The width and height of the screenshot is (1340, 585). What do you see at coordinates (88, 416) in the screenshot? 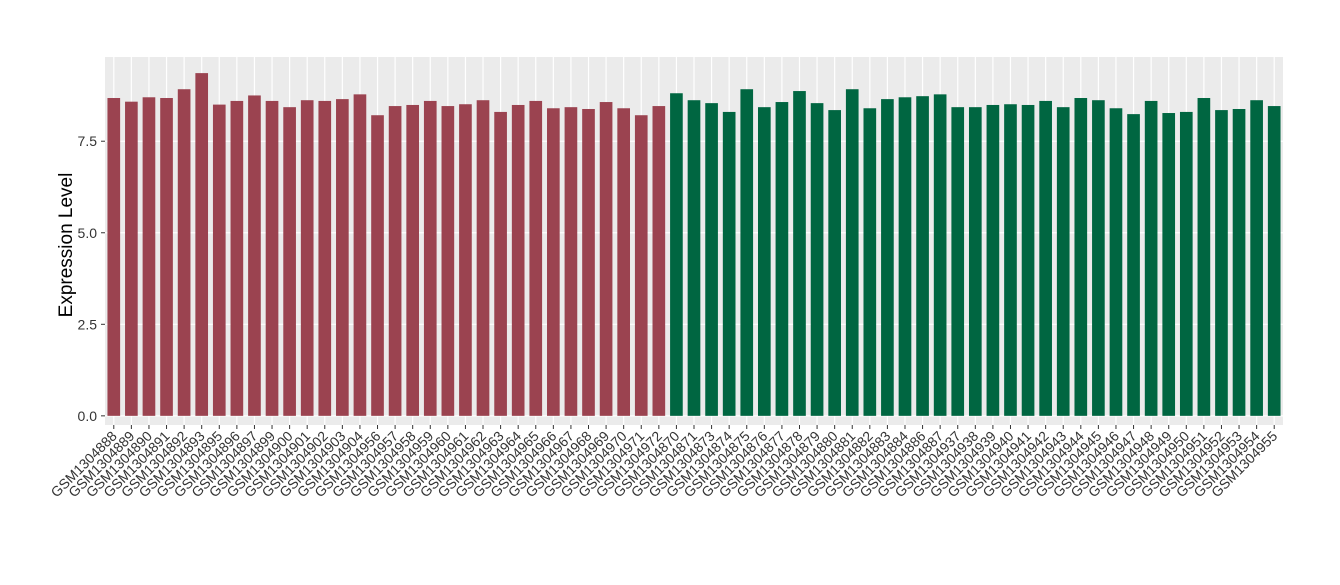
I see `y-tick-label: 0.0` at bounding box center [88, 416].